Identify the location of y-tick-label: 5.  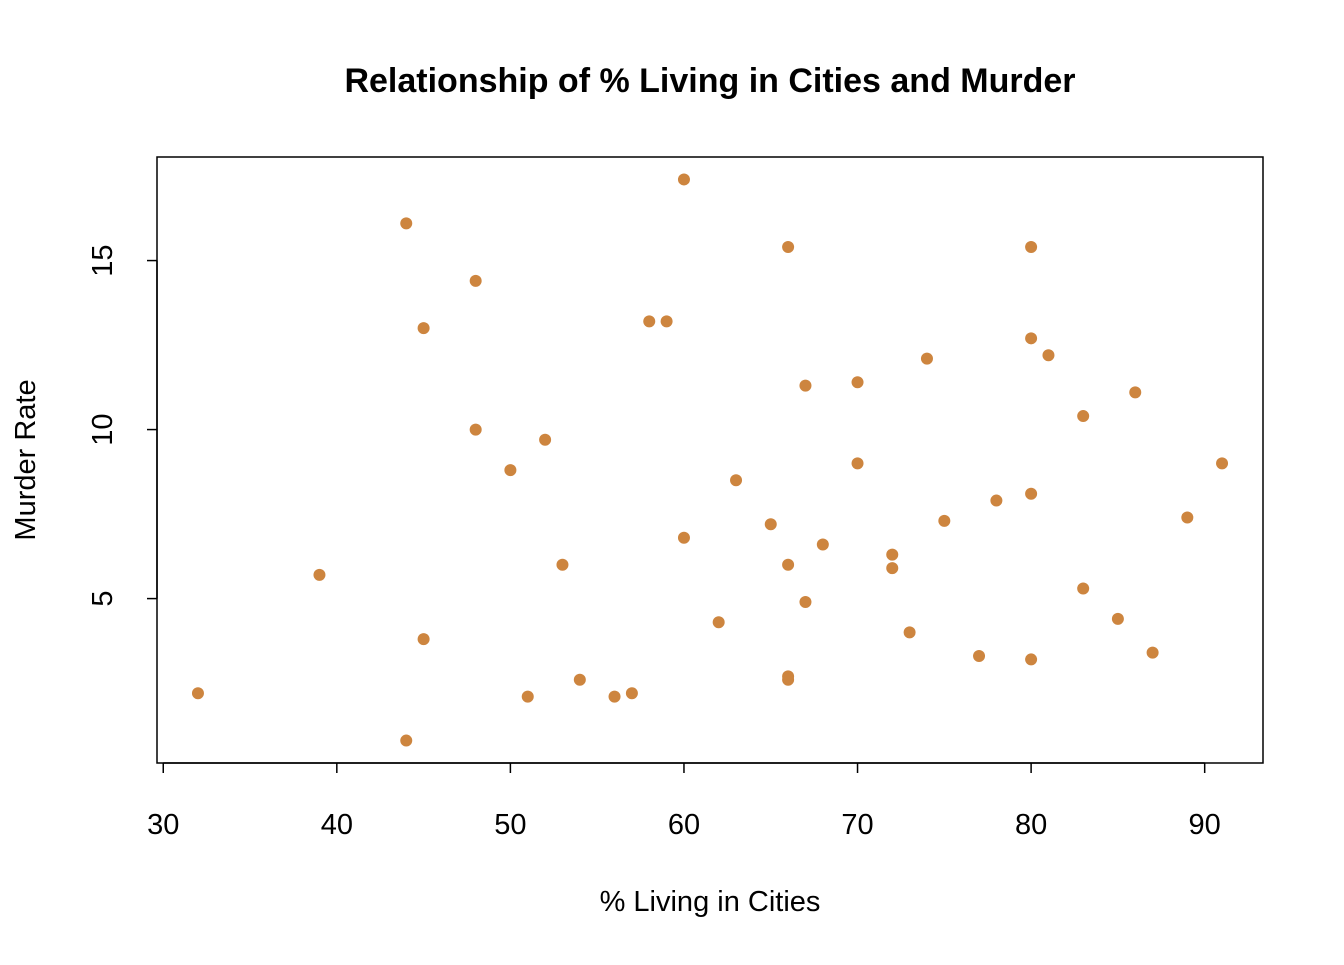
(103, 599).